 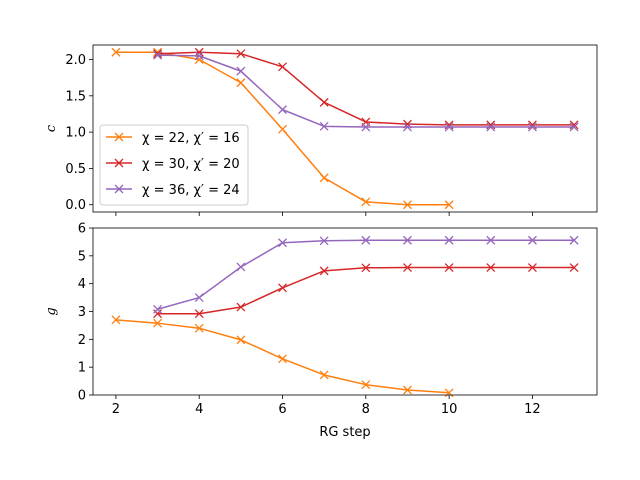 What do you see at coordinates (82, 229) in the screenshot?
I see `bottom-y-tick-label: 6` at bounding box center [82, 229].